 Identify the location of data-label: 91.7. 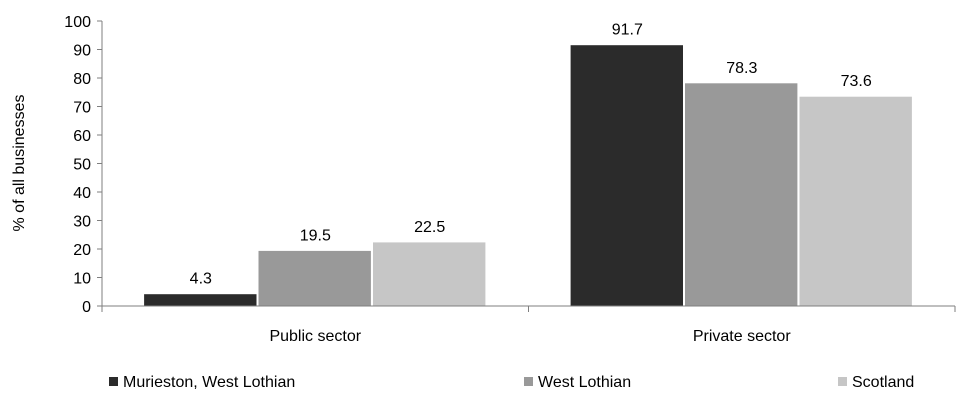
(627, 30).